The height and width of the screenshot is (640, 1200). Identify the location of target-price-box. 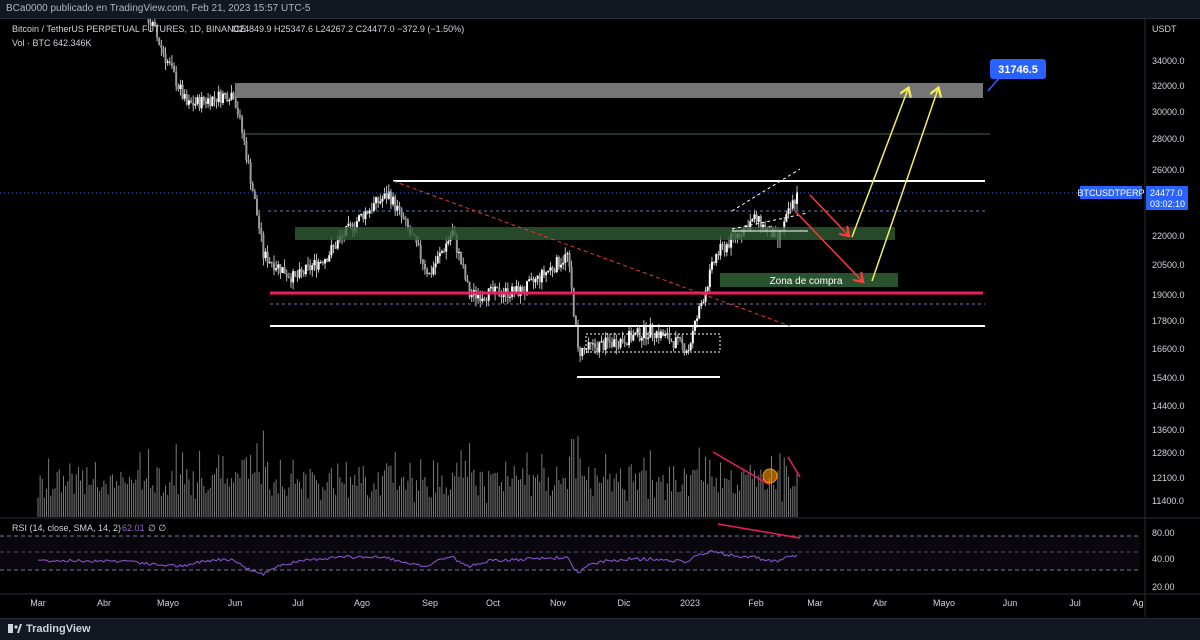
(1018, 69).